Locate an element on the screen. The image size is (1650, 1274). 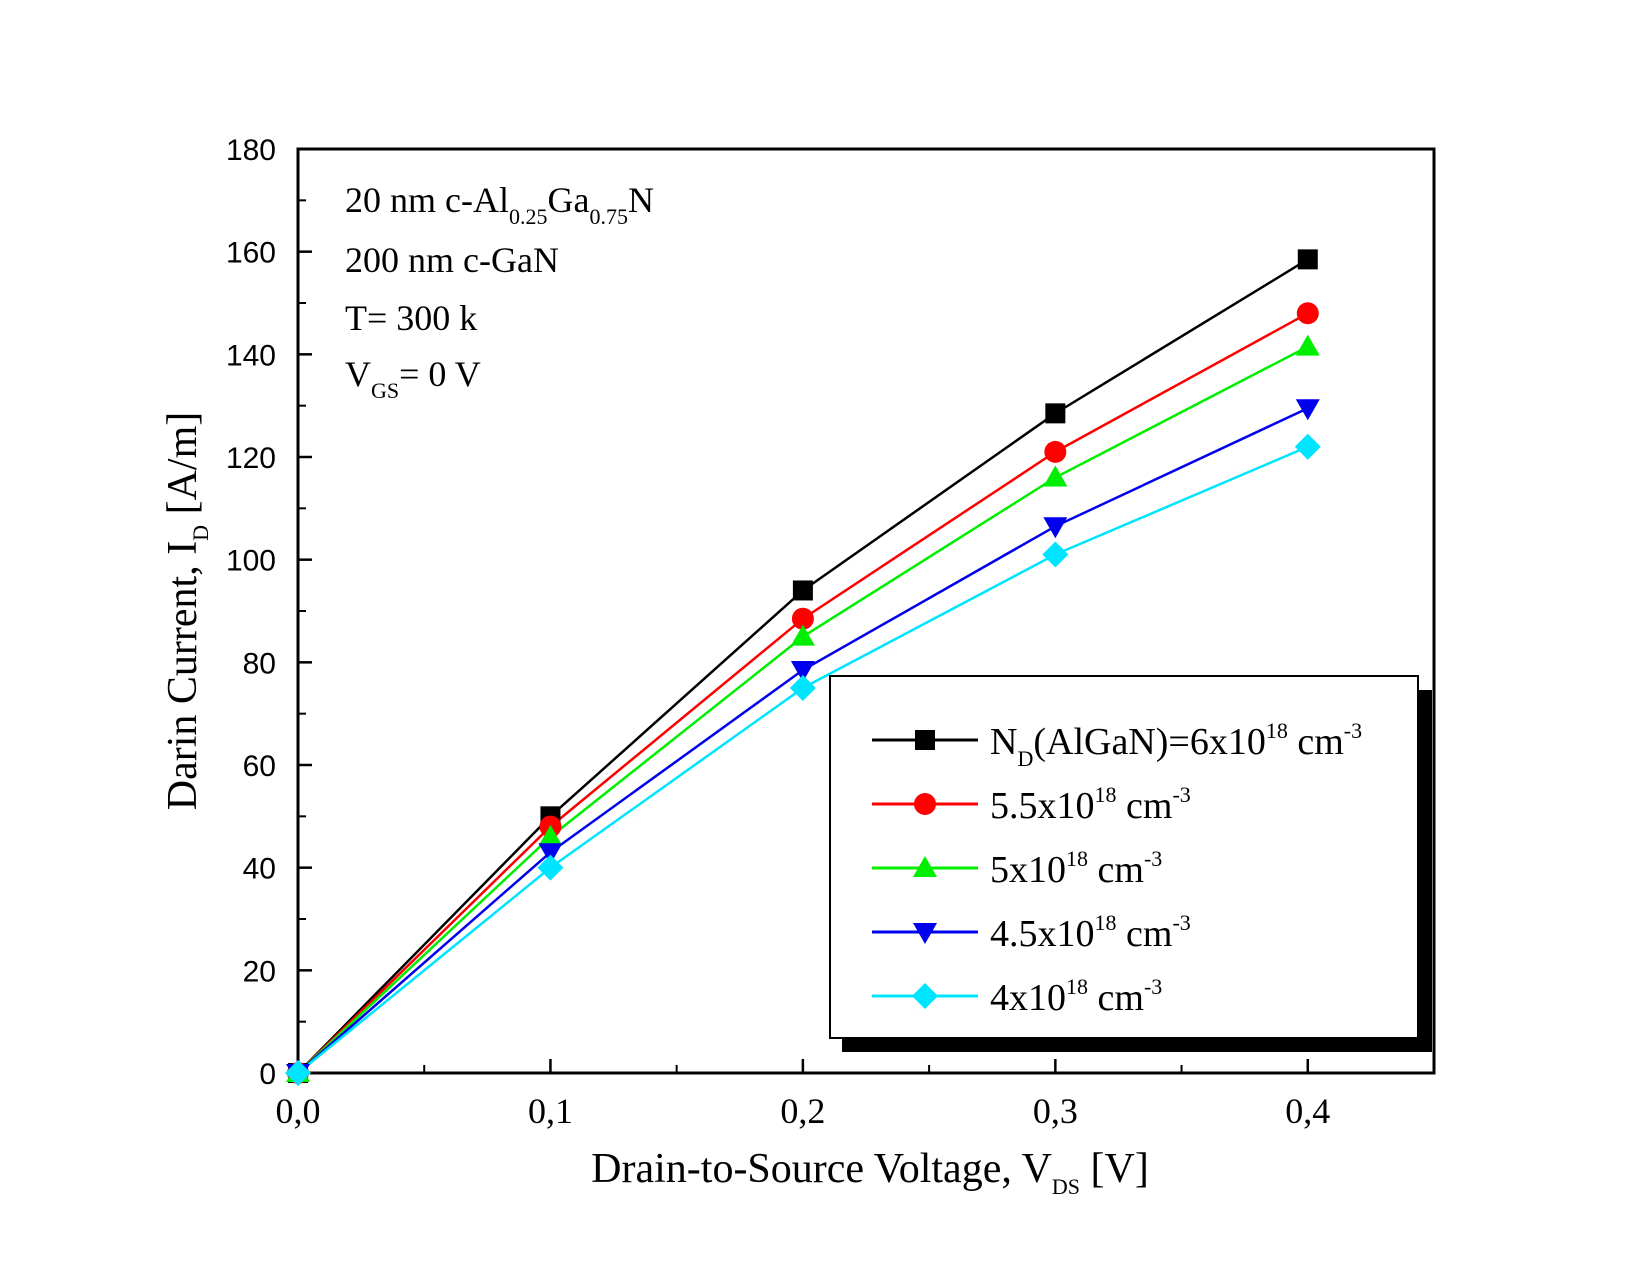
x-tick-label: 0,3 is located at coordinates (1055, 1111).